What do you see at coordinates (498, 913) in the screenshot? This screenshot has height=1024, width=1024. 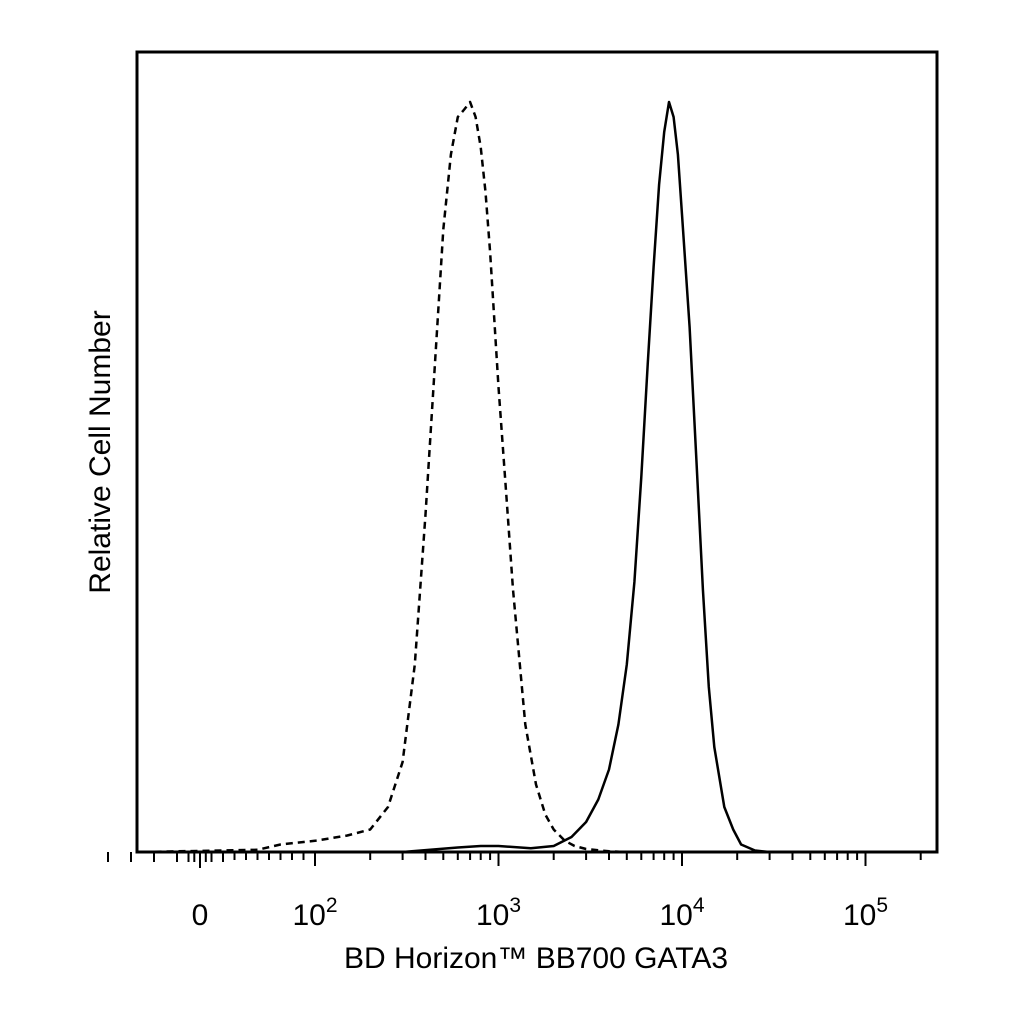 I see `x-tick-label: 10³` at bounding box center [498, 913].